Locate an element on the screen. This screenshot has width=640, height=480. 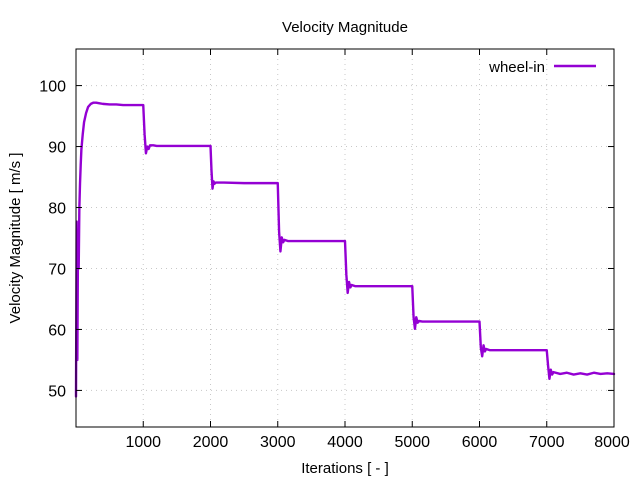
x-tick-label: 6000 is located at coordinates (480, 442).